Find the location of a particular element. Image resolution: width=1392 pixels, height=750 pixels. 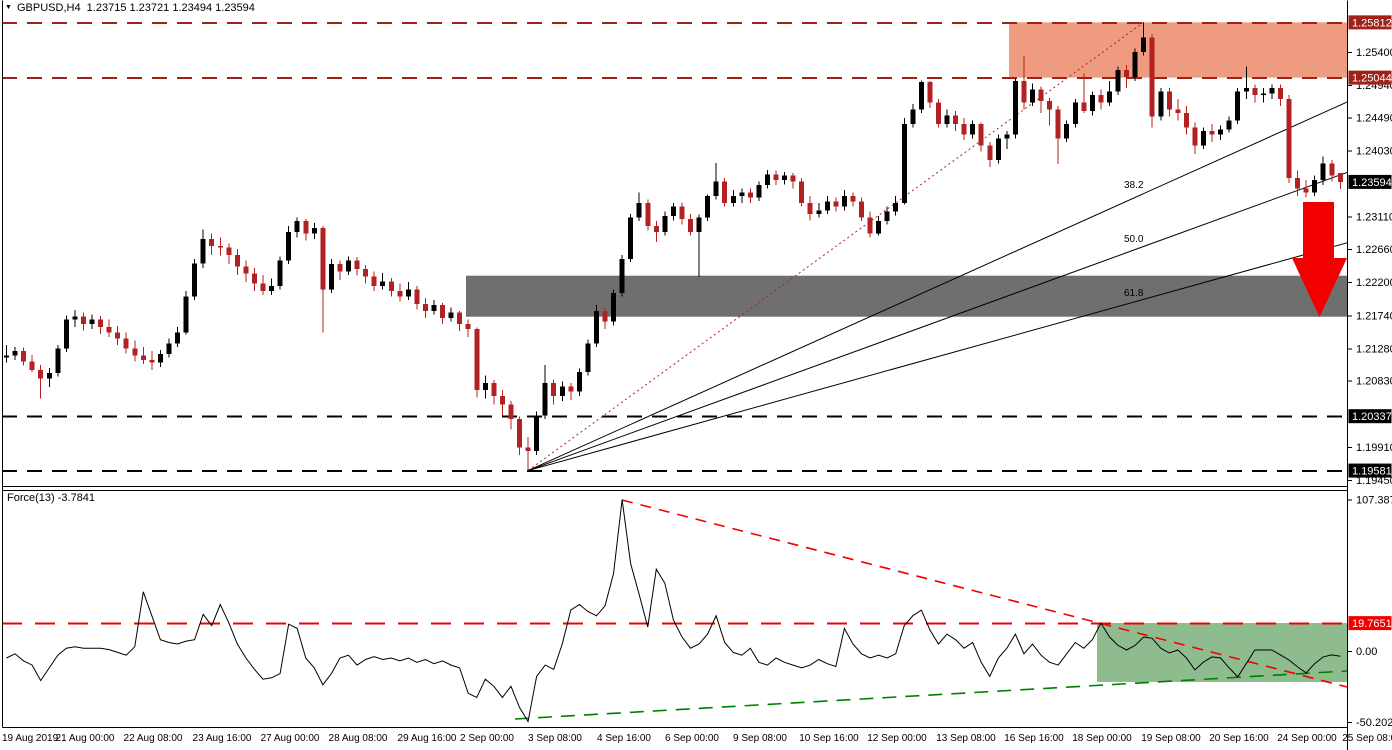

price-label: 1.24030 is located at coordinates (1374, 152).